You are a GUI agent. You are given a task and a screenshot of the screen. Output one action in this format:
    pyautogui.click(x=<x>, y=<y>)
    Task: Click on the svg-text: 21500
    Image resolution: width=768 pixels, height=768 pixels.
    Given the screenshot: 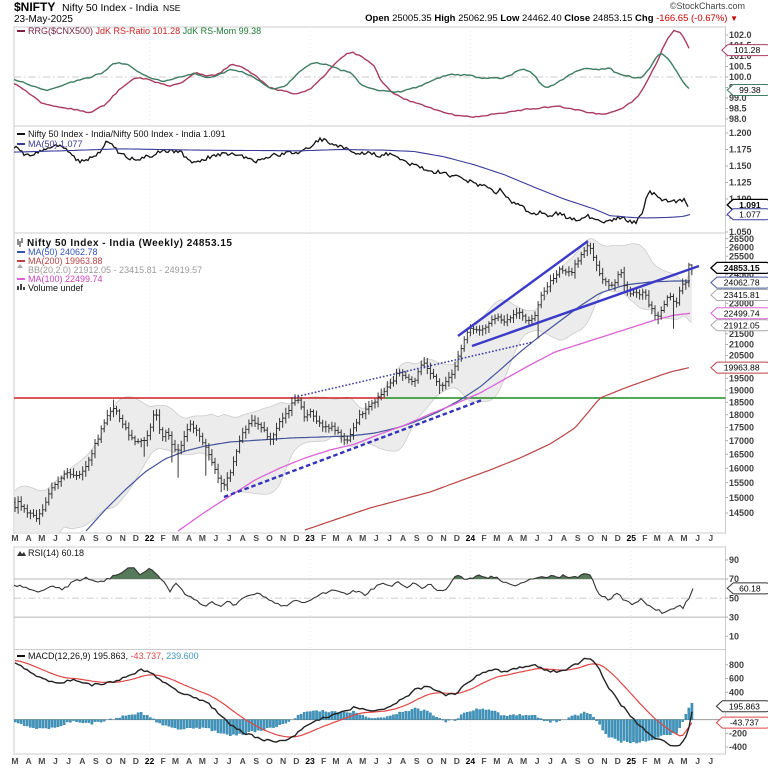 What is the action you would take?
    pyautogui.click(x=741, y=334)
    